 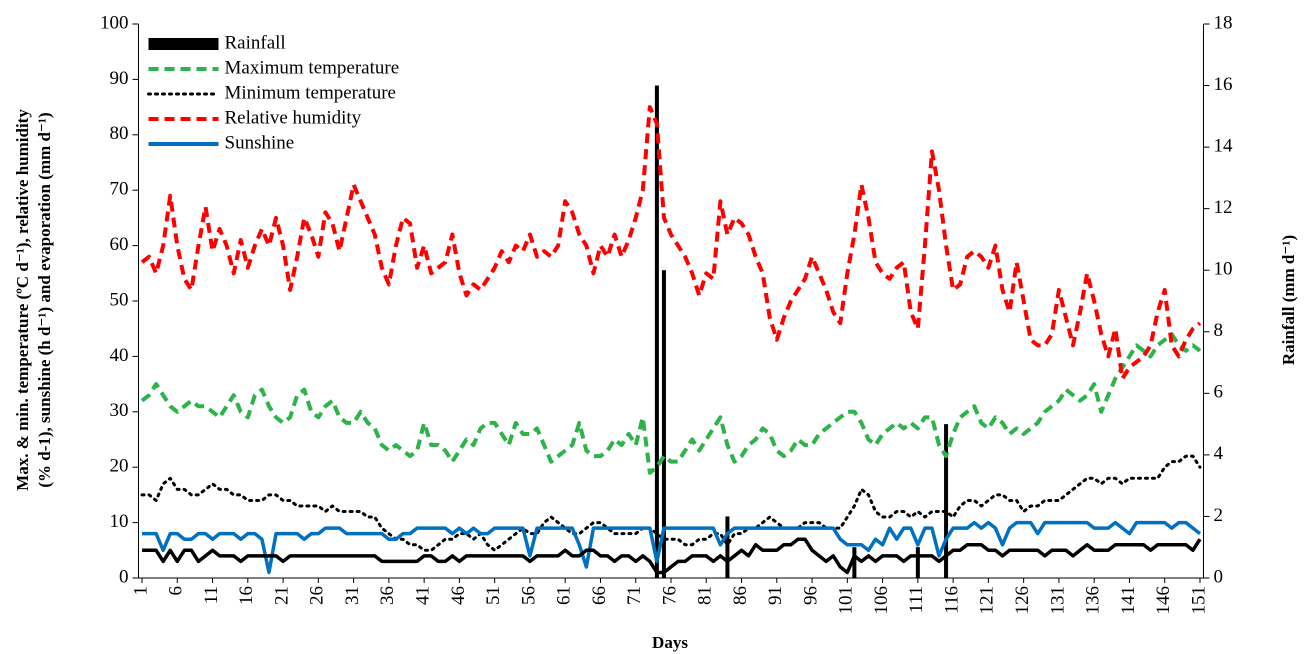 What do you see at coordinates (599, 595) in the screenshot?
I see `x-tick-label: 66` at bounding box center [599, 595].